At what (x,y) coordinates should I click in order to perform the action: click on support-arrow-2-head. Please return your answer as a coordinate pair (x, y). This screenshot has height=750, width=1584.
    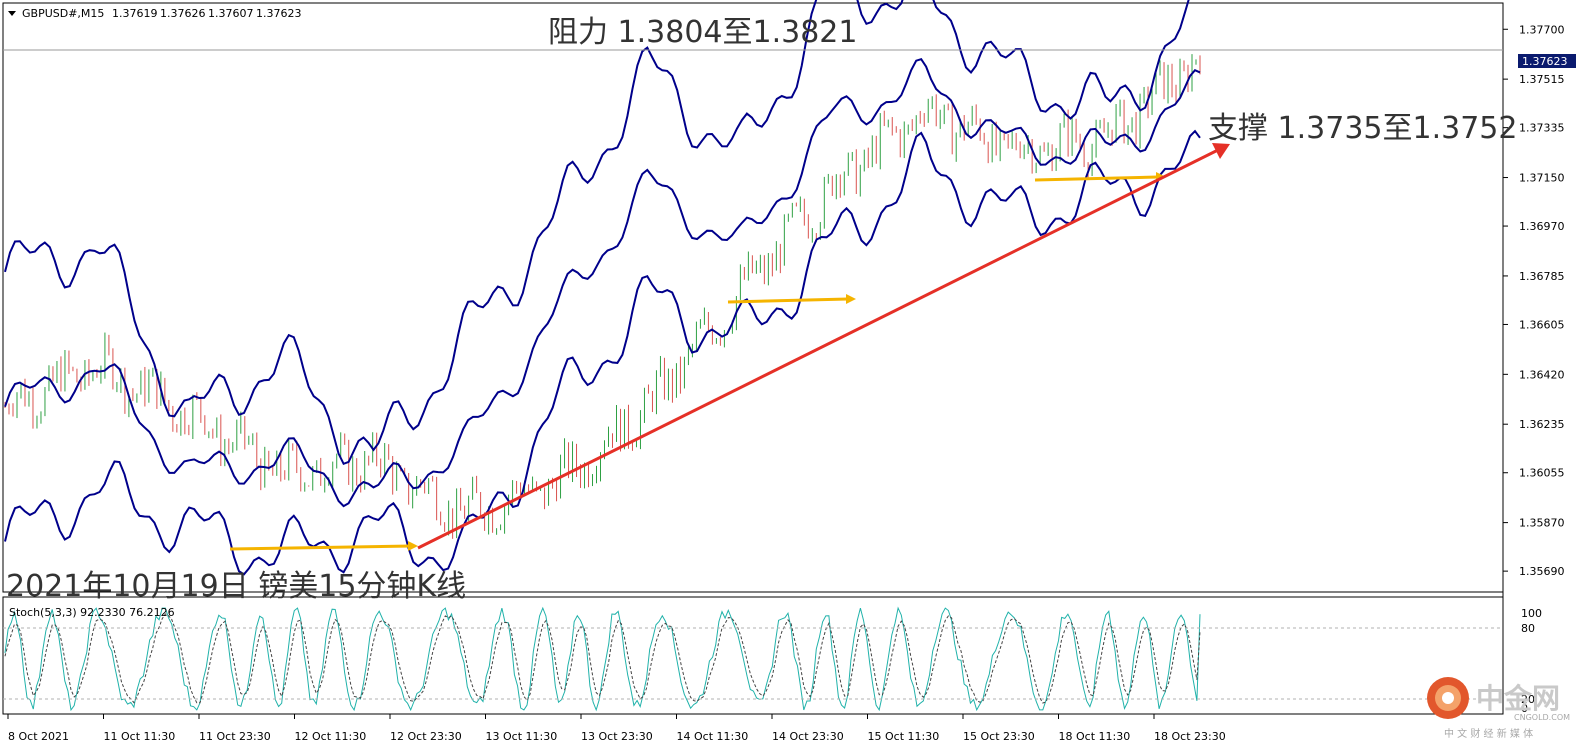
    Looking at the image, I should click on (851, 299).